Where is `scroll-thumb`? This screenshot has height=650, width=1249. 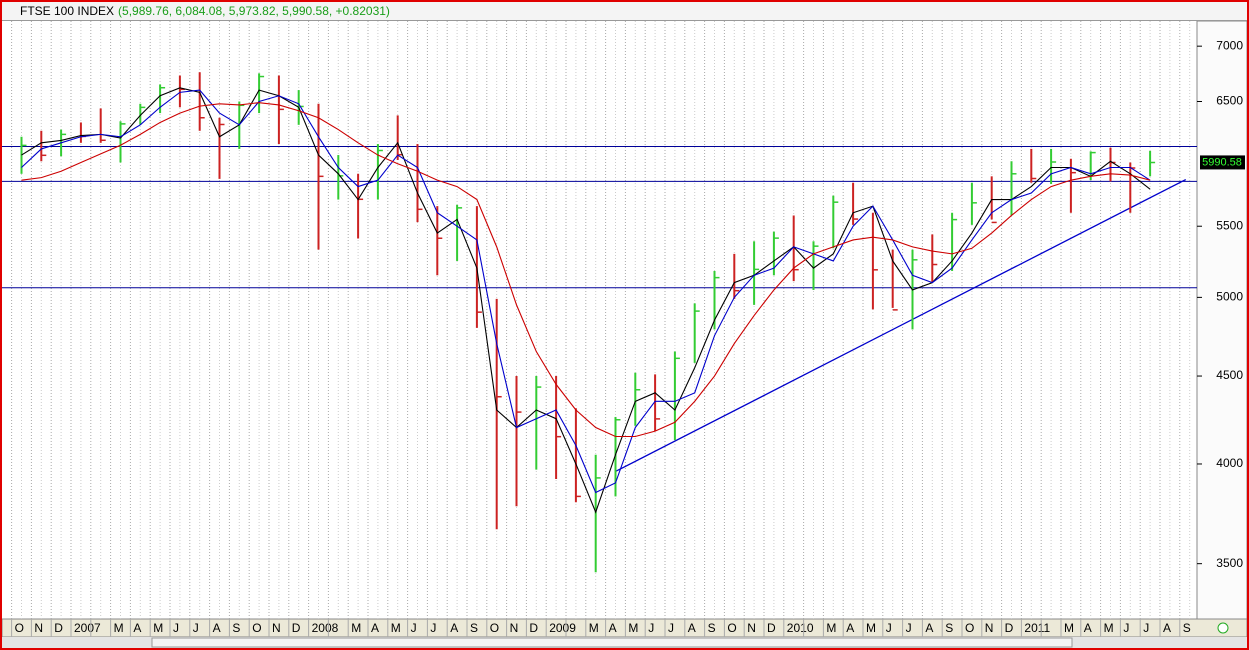 scroll-thumb is located at coordinates (612, 642).